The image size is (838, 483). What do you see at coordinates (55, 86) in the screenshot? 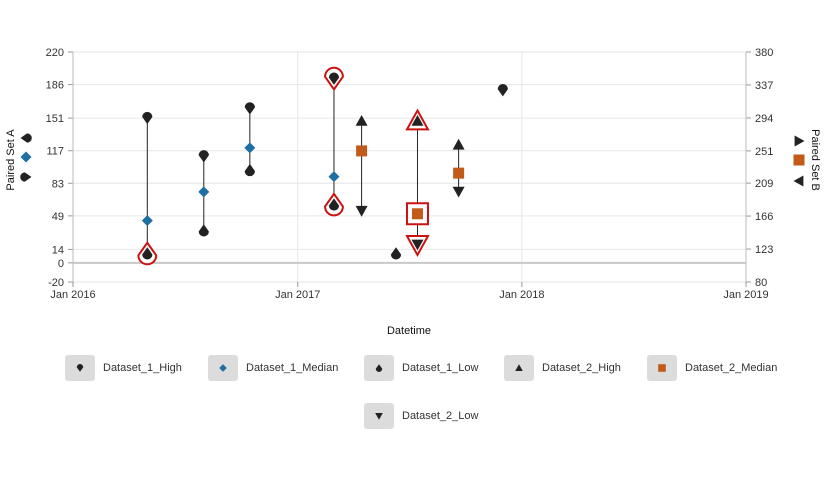
I see `y-left-tick-label: 186` at bounding box center [55, 86].